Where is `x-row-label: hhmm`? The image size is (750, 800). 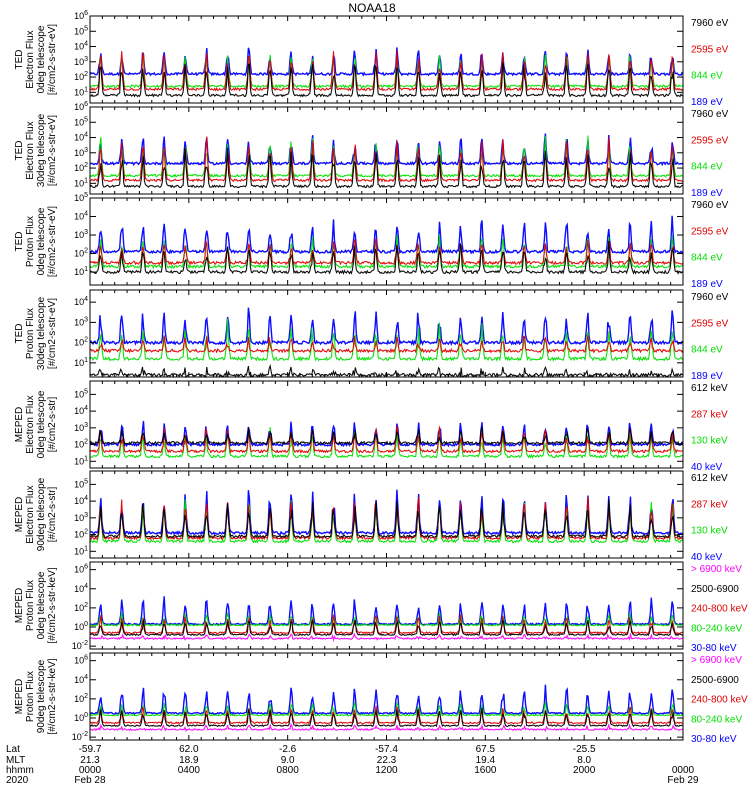 x-row-label: hhmm is located at coordinates (20, 770).